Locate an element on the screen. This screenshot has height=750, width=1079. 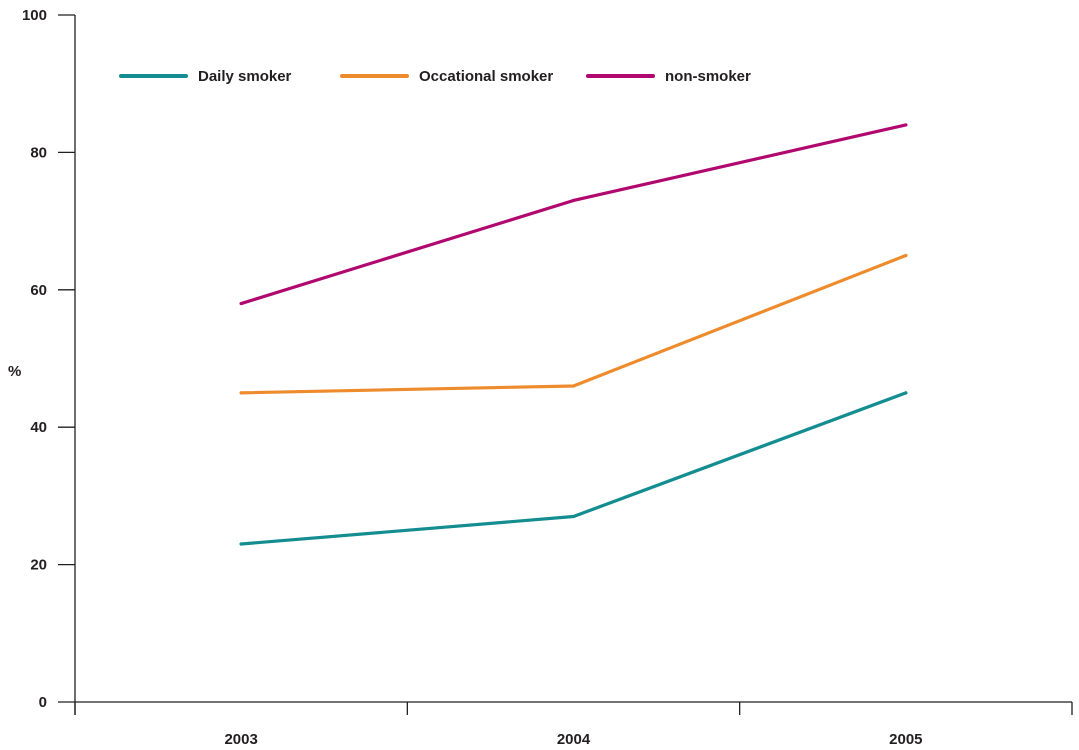
y-ticks: 0 20 40 60 80 100 is located at coordinates (48, 359).